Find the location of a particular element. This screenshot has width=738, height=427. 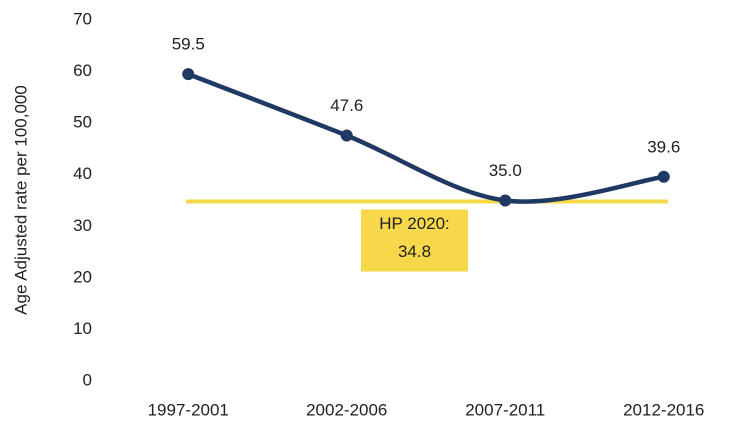

x-tick-label: 2002-2006 is located at coordinates (346, 409).